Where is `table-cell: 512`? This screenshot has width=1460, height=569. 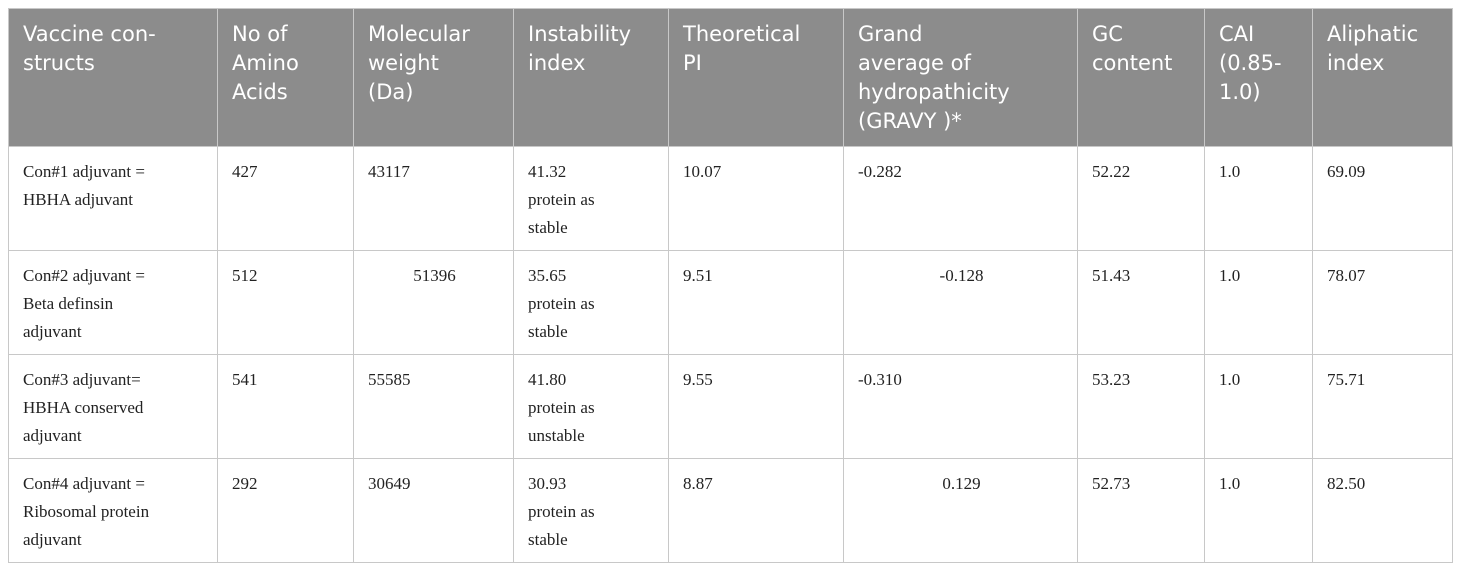
table-cell: 512 is located at coordinates (285, 302).